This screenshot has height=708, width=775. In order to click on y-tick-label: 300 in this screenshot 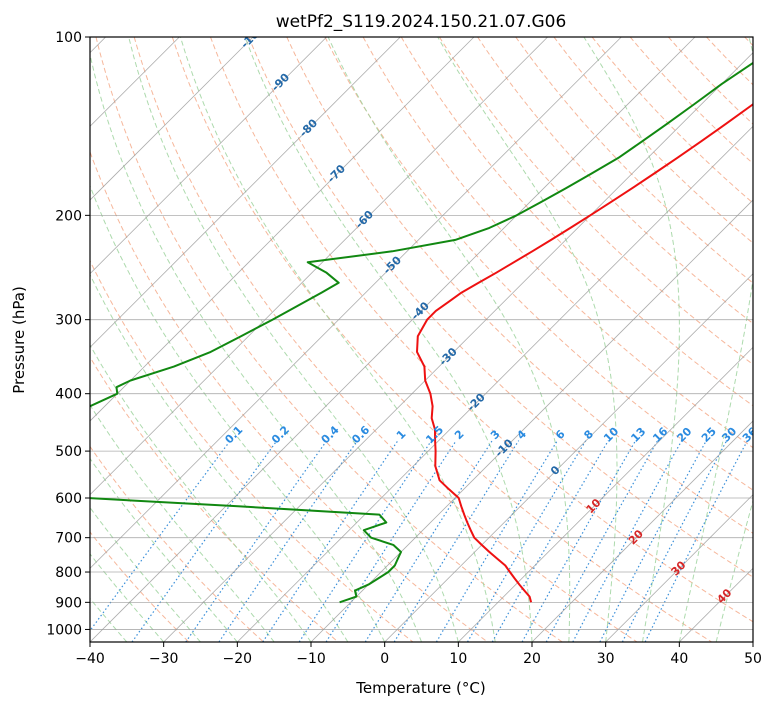, I will do `click(68, 321)`.